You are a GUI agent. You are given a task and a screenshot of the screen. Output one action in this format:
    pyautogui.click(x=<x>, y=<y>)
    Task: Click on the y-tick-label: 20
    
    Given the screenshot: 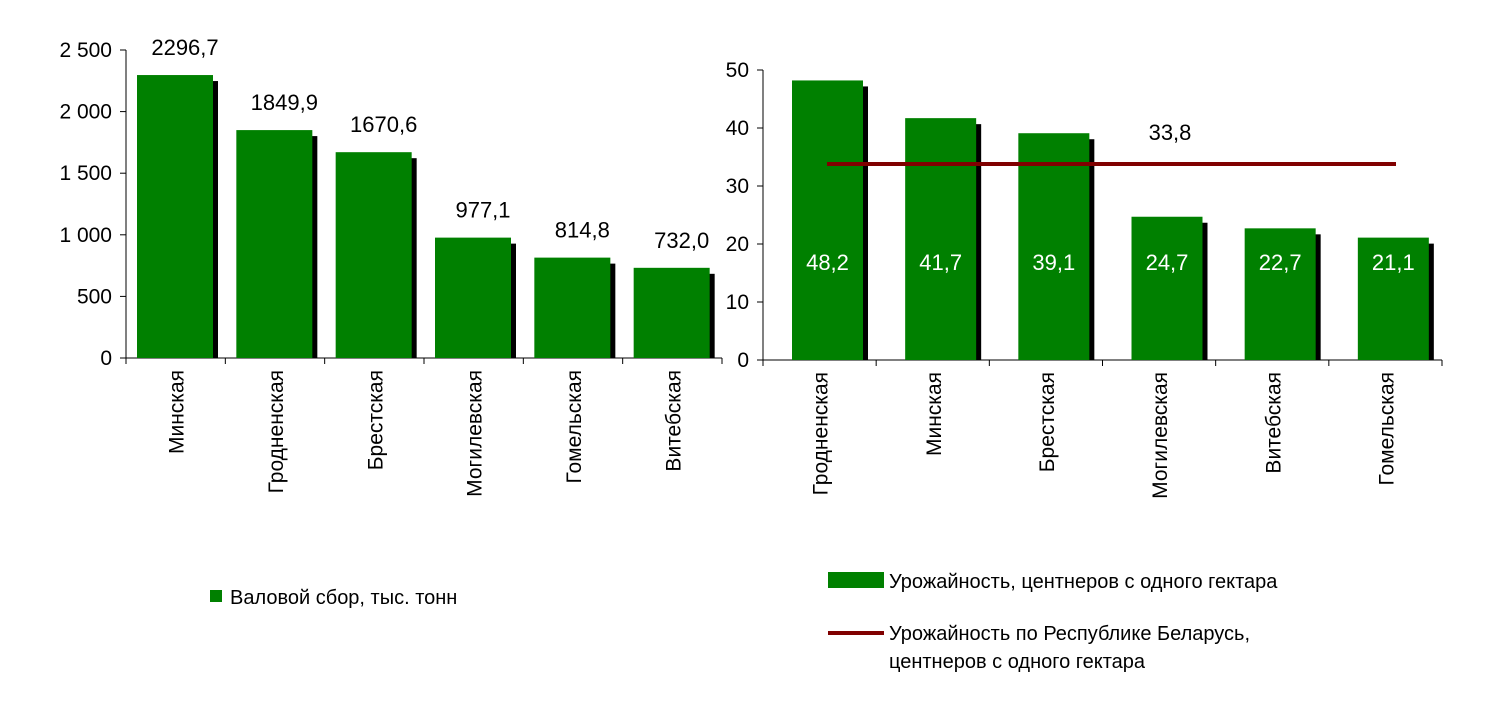 What is the action you would take?
    pyautogui.click(x=737, y=244)
    